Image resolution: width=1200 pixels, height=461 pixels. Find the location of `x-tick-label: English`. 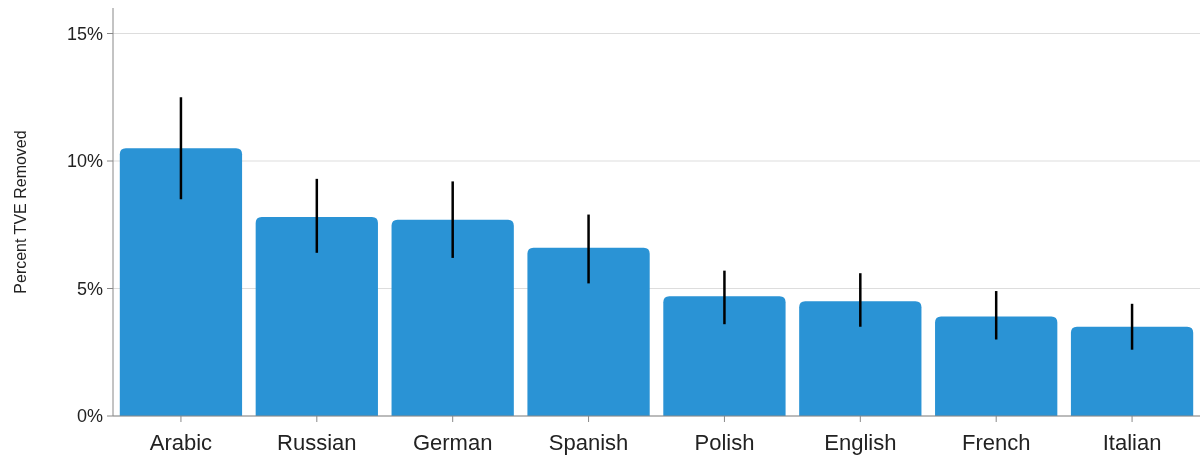

x-tick-label: English is located at coordinates (860, 442).